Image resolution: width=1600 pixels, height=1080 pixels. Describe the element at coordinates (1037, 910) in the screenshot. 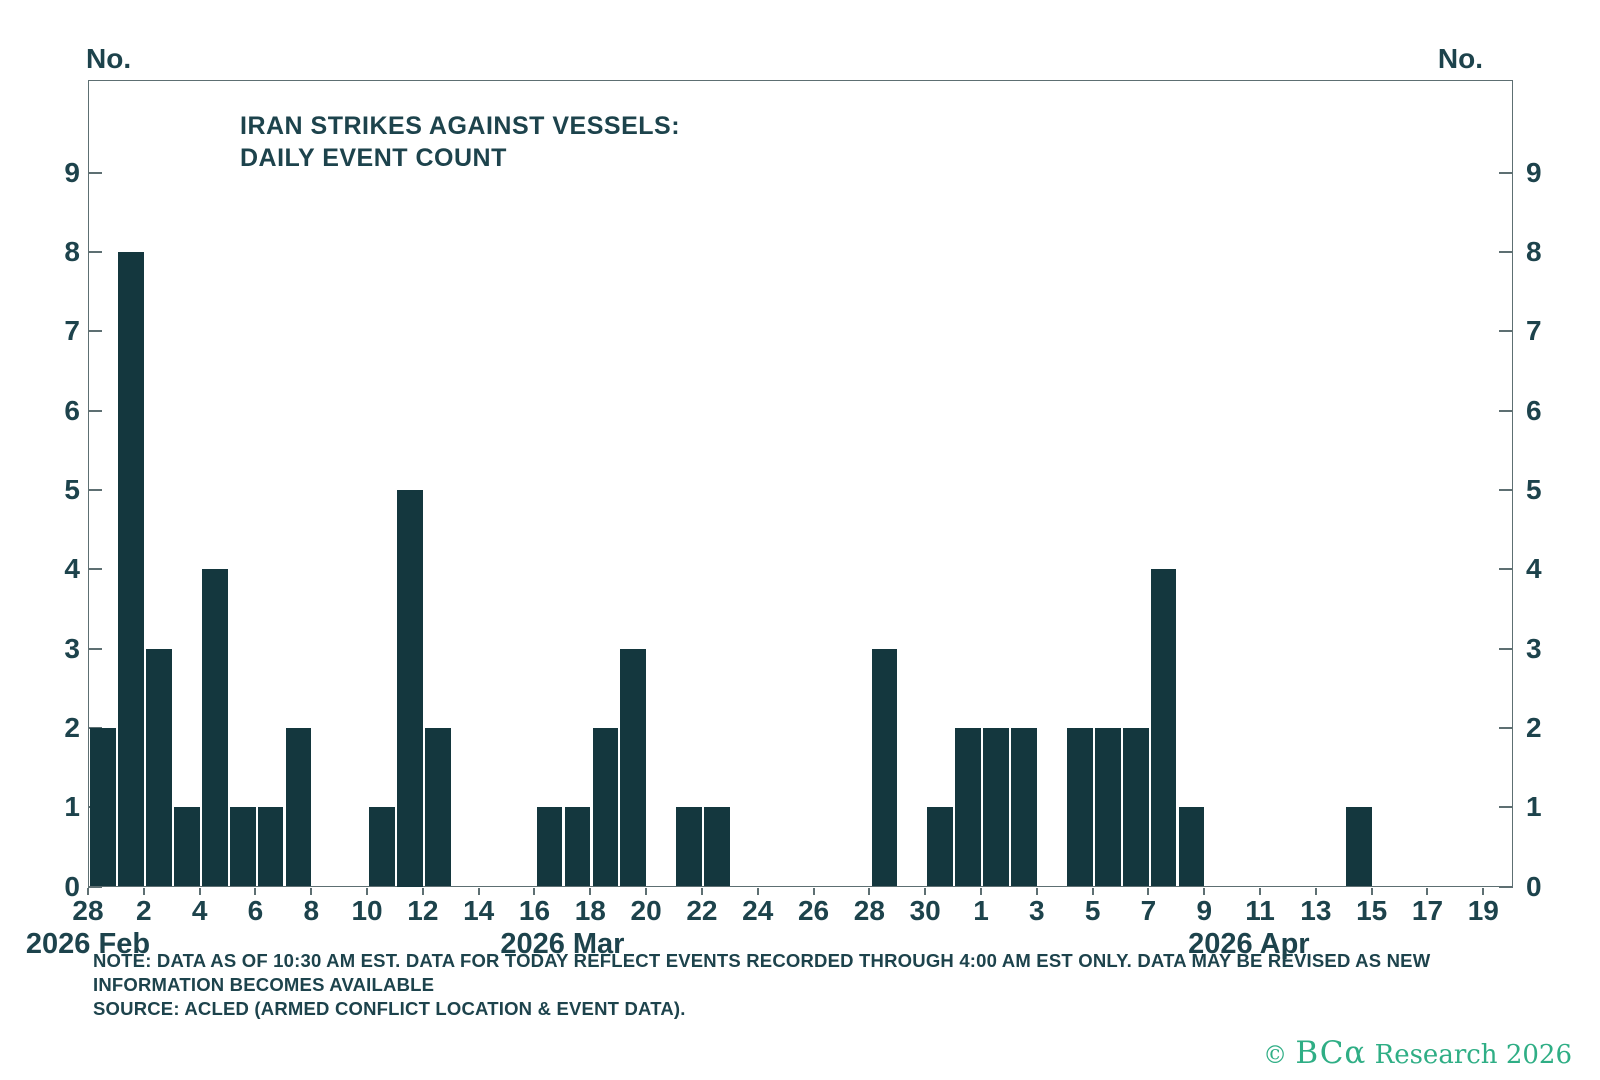

I see `x-axis-label: 3` at that location.